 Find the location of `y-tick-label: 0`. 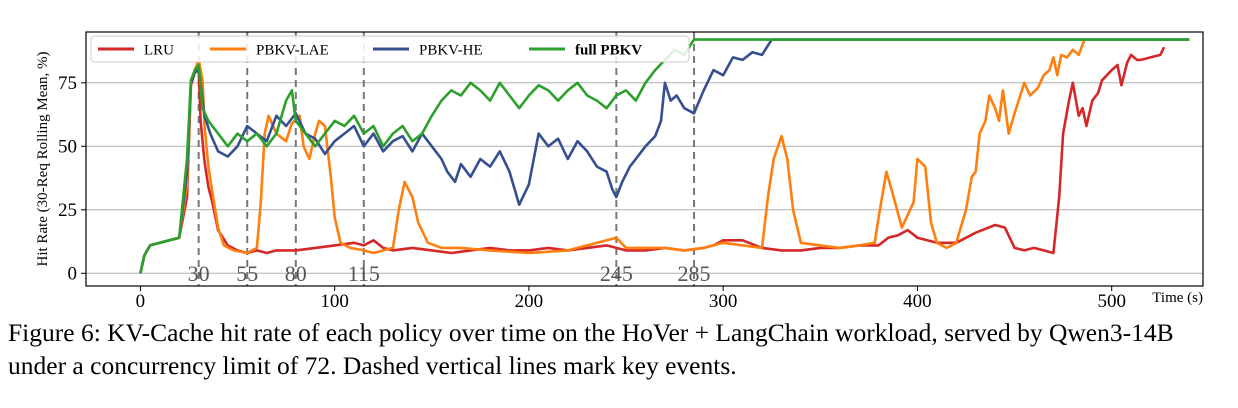

y-tick-label: 0 is located at coordinates (73, 273).